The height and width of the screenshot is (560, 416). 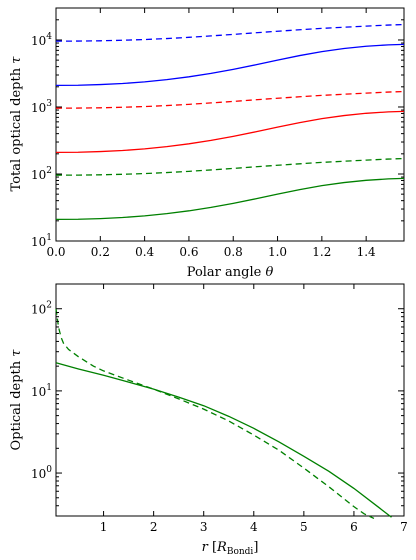 What do you see at coordinates (304, 527) in the screenshot?
I see `bottom-x-tick-label: 5` at bounding box center [304, 527].